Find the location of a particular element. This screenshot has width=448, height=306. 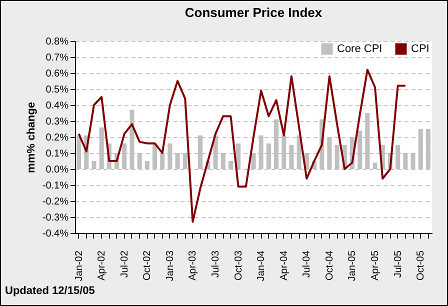

chart-title: Consumer Price Index is located at coordinates (253, 12).